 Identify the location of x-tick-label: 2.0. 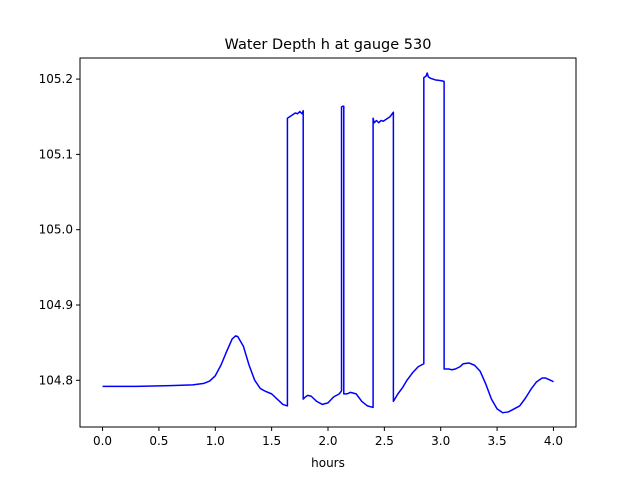
(327, 441).